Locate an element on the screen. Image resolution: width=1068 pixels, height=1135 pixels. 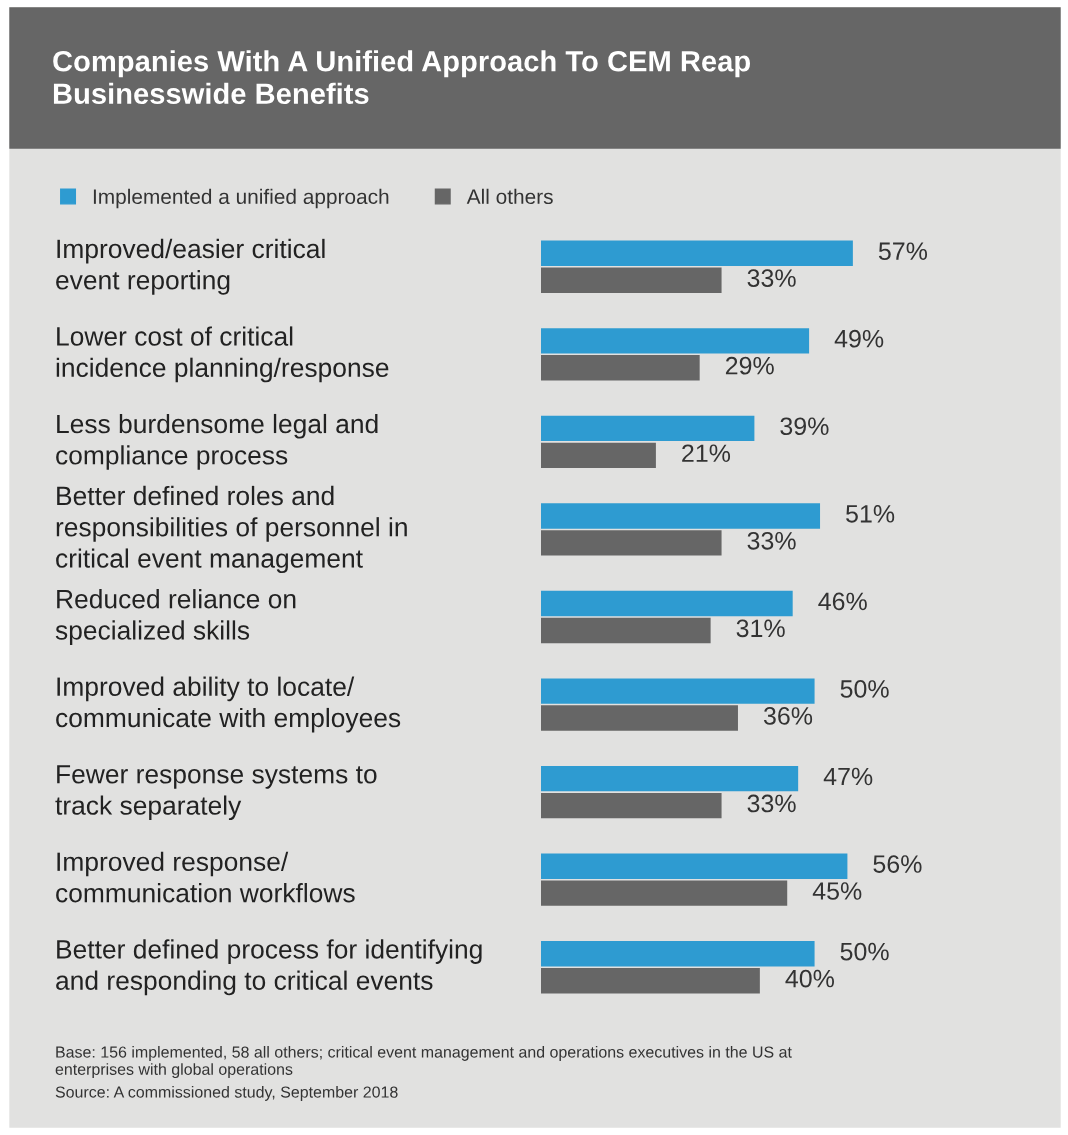
y-tick-label: Lower cost of critical incidence planning/response is located at coordinates (222, 354).